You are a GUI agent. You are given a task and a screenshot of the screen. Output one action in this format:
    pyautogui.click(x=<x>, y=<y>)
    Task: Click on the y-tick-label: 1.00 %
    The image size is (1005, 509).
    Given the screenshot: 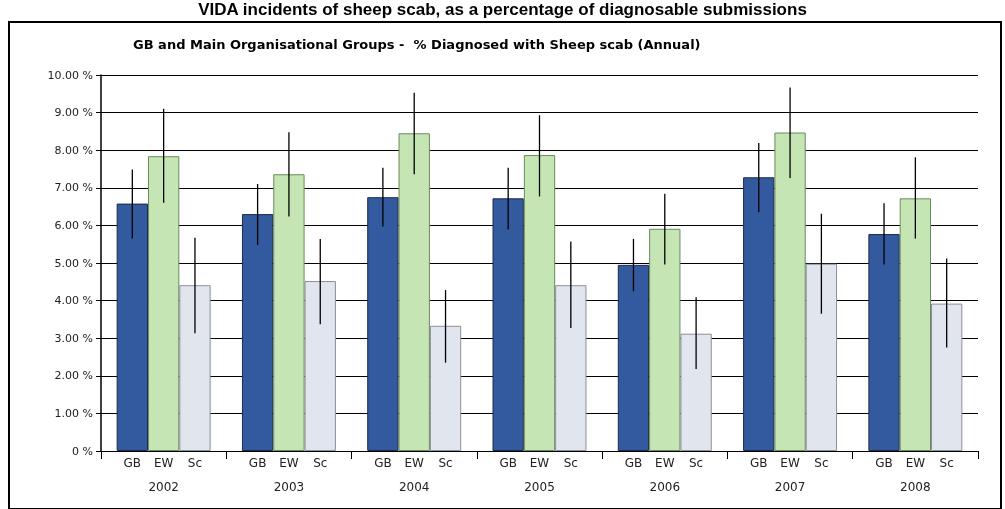 What is the action you would take?
    pyautogui.click(x=73, y=413)
    